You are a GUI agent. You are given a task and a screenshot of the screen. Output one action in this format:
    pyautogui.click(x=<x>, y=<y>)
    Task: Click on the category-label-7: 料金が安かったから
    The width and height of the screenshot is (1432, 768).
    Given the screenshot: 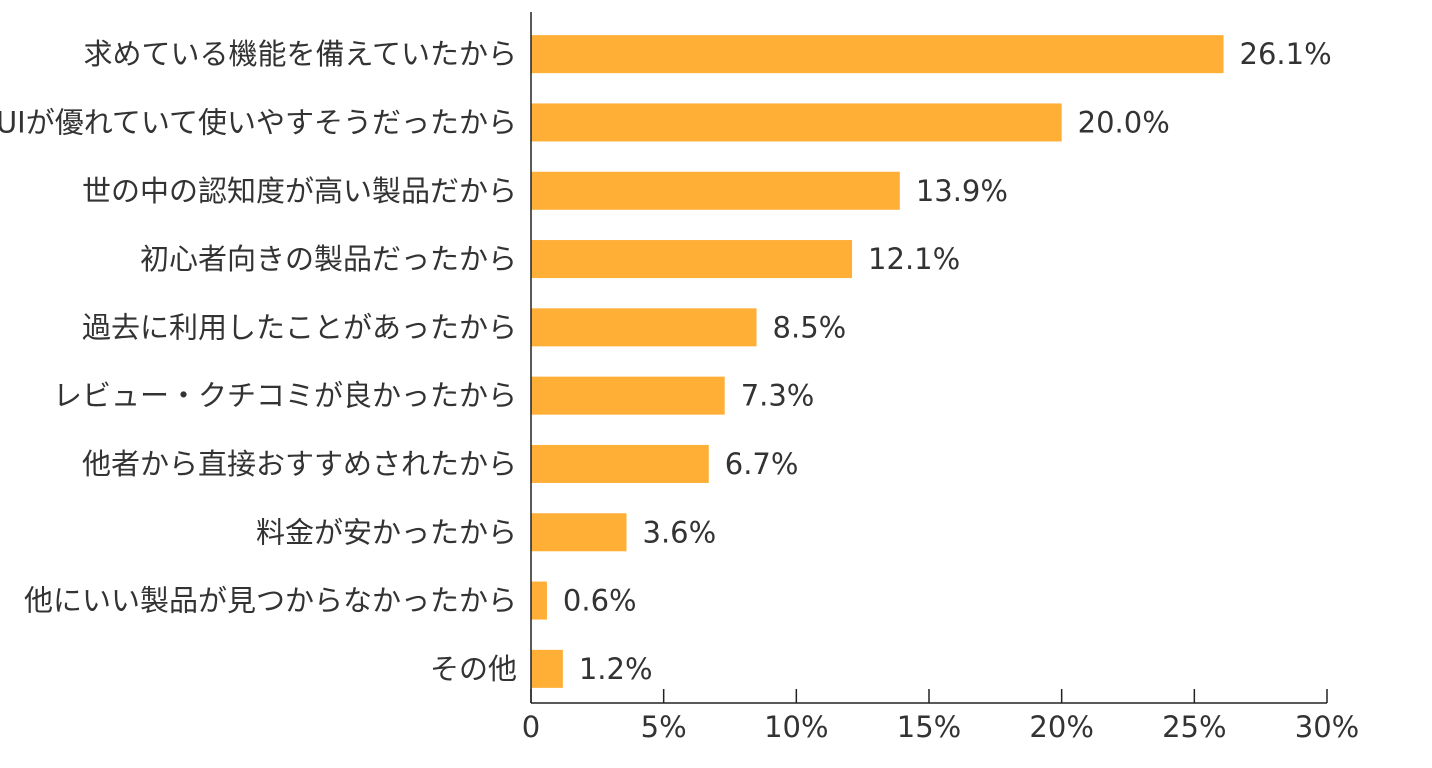 What is the action you would take?
    pyautogui.click(x=386, y=532)
    